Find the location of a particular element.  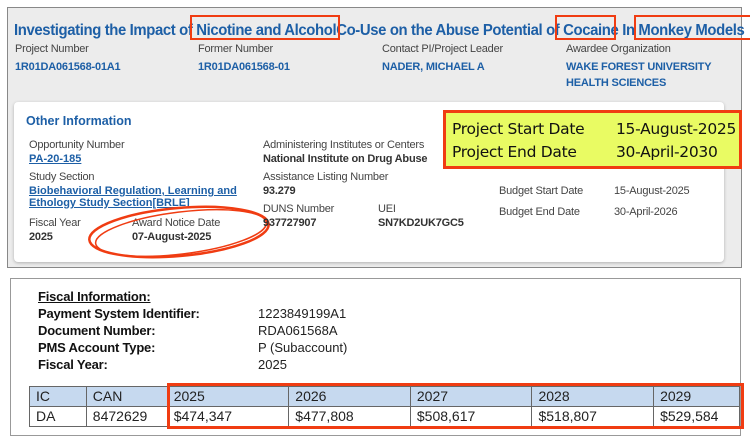

budget-end-value: 30-April-2026 is located at coordinates (646, 212).